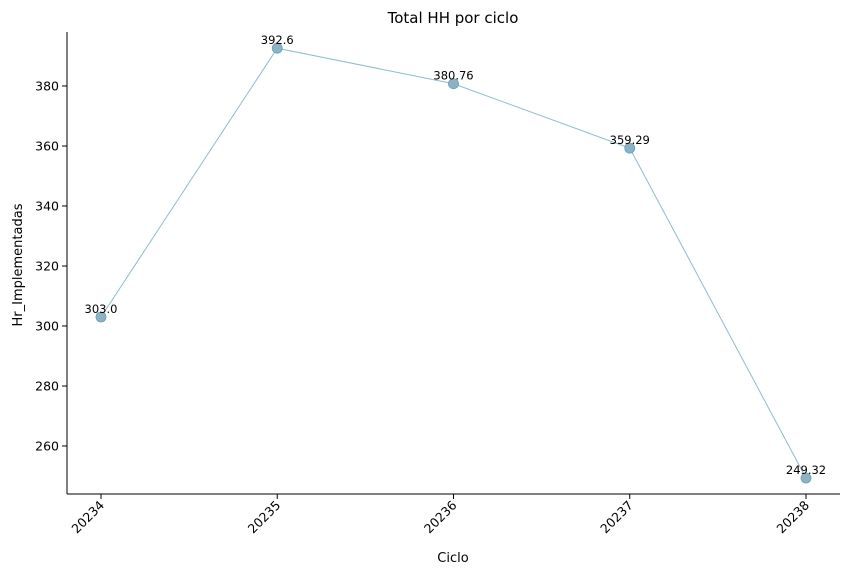 Image resolution: width=850 pixels, height=574 pixels. What do you see at coordinates (47, 266) in the screenshot?
I see `y-tick-label: 320` at bounding box center [47, 266].